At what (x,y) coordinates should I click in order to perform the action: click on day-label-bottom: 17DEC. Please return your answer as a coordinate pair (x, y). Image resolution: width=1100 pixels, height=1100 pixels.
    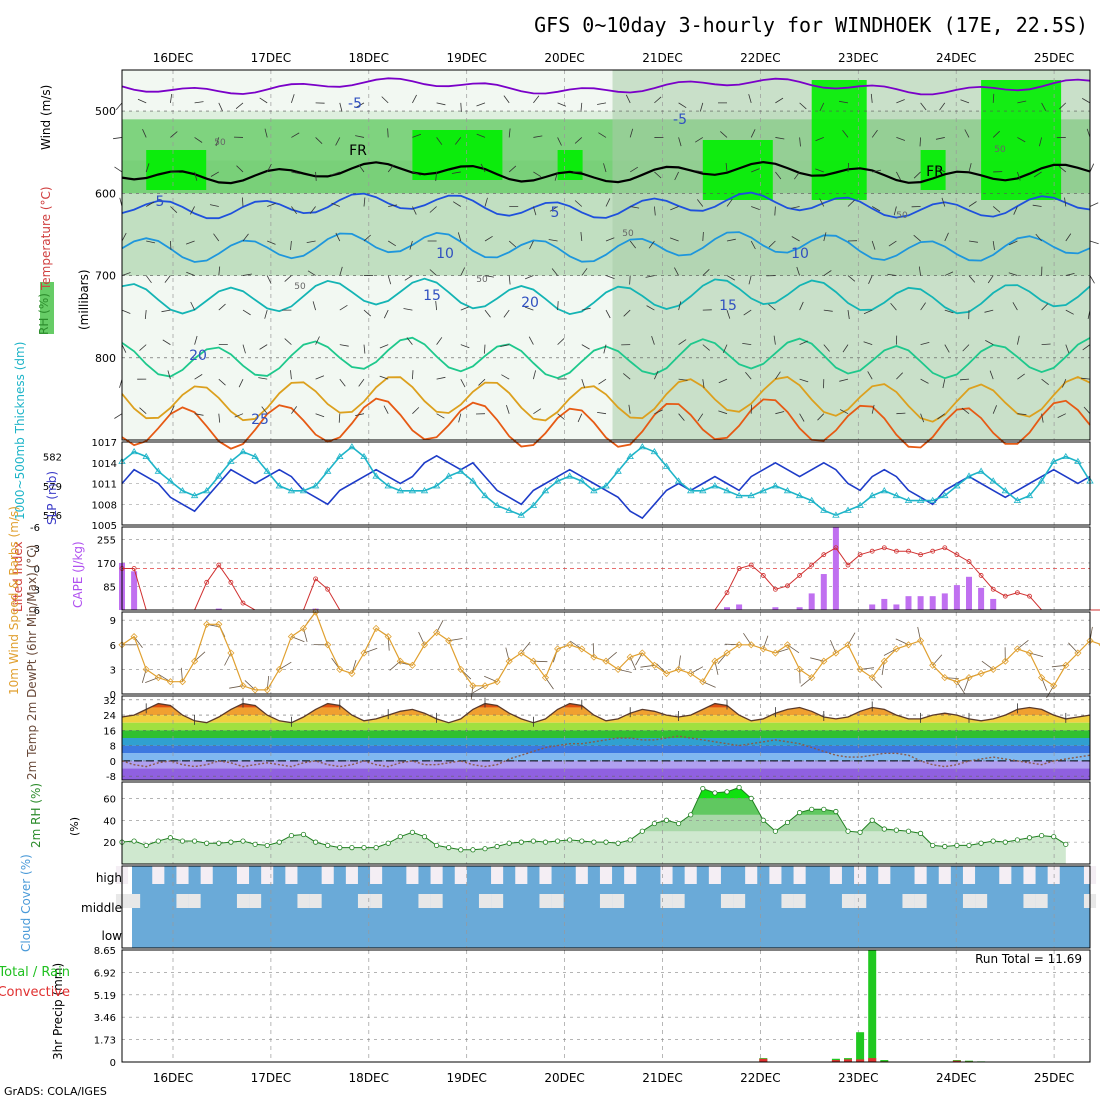
    Looking at the image, I should click on (271, 1078).